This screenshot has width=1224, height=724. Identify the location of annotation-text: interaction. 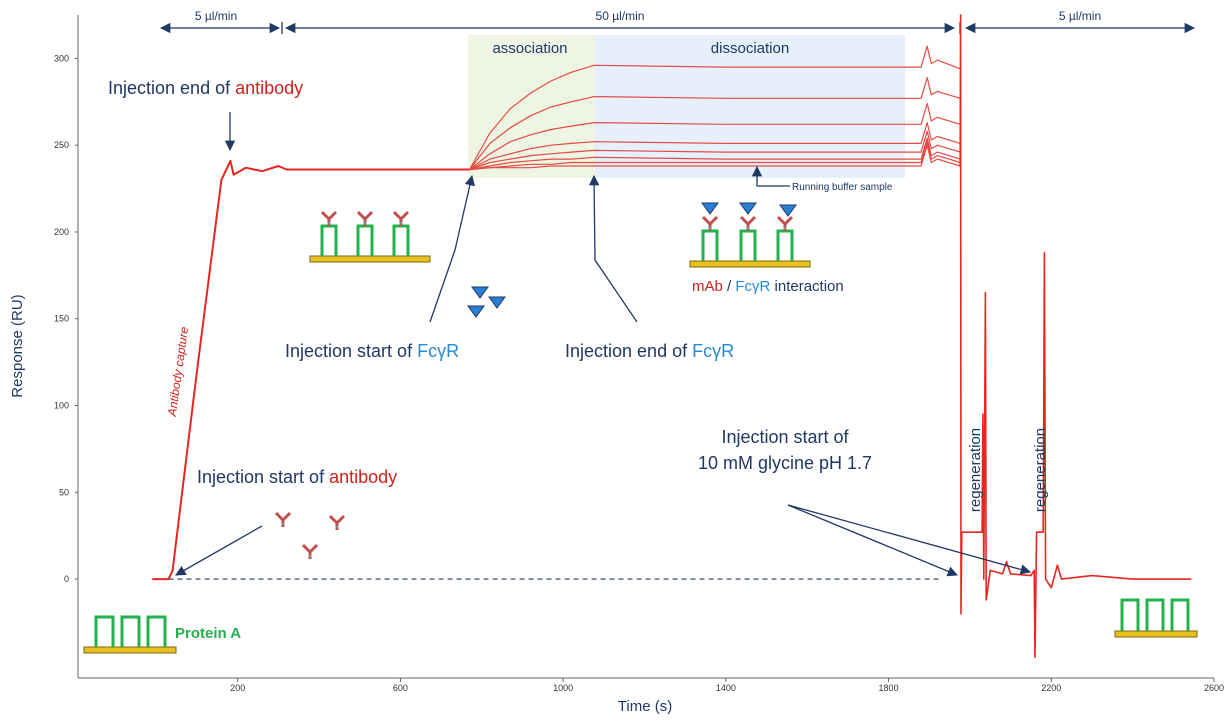
(806, 286).